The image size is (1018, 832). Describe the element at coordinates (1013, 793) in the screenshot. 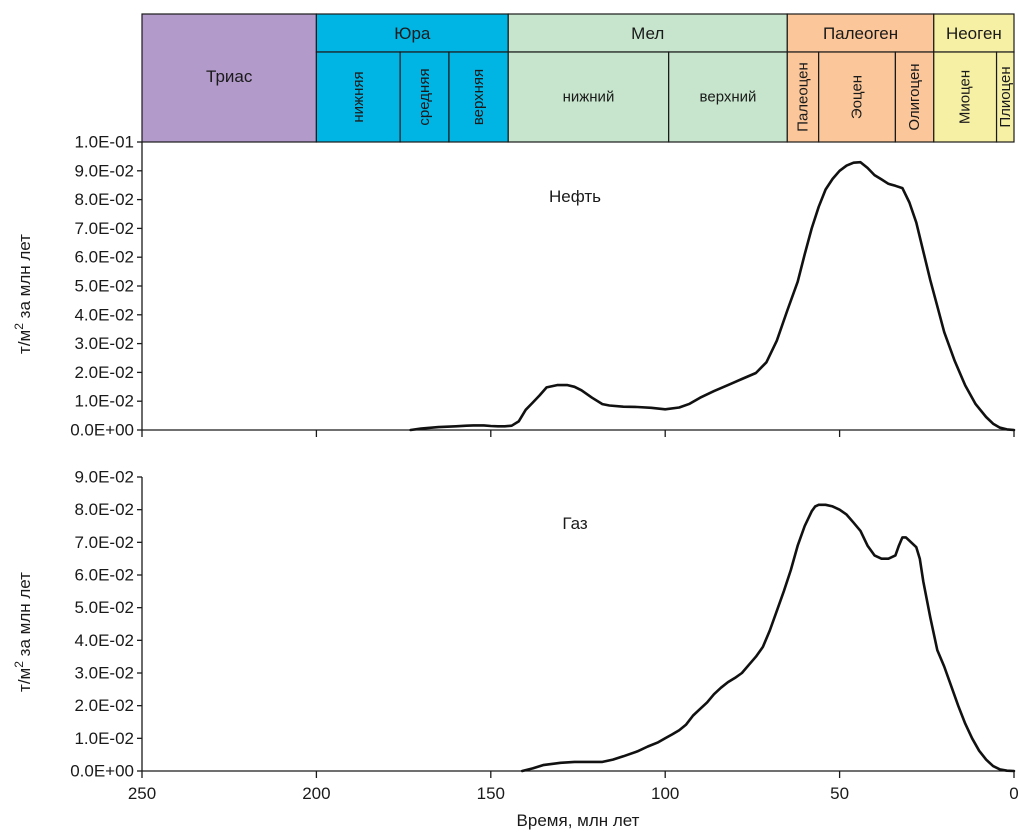

I see `x-tick-label: 0` at that location.